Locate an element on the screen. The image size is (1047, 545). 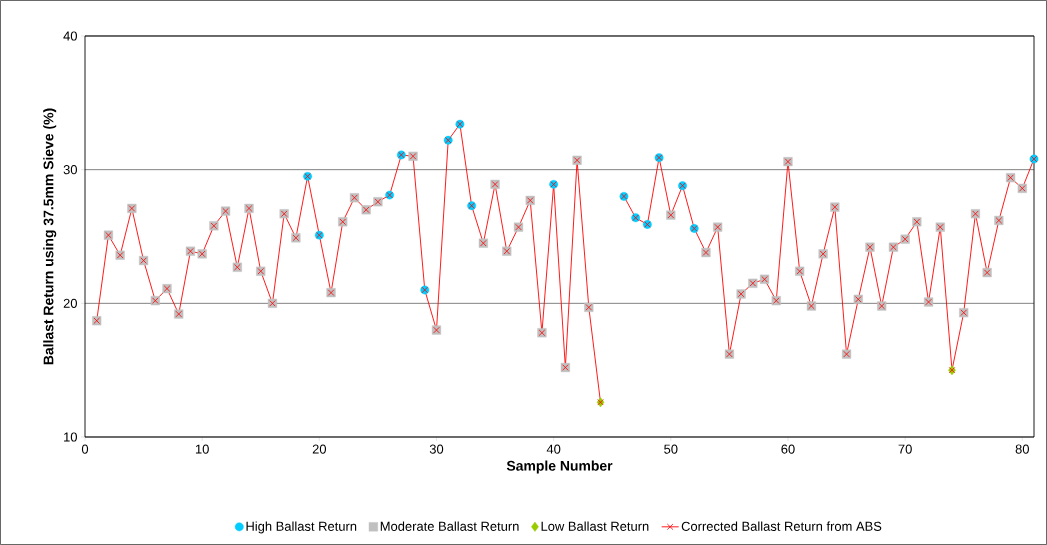
legend-label: Moderate Ballast Return is located at coordinates (449, 526).